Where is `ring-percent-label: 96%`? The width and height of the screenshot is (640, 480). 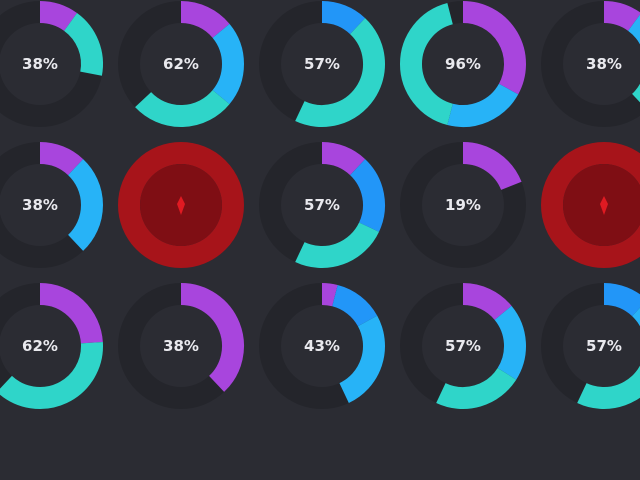 ring-percent-label: 96% is located at coordinates (463, 64).